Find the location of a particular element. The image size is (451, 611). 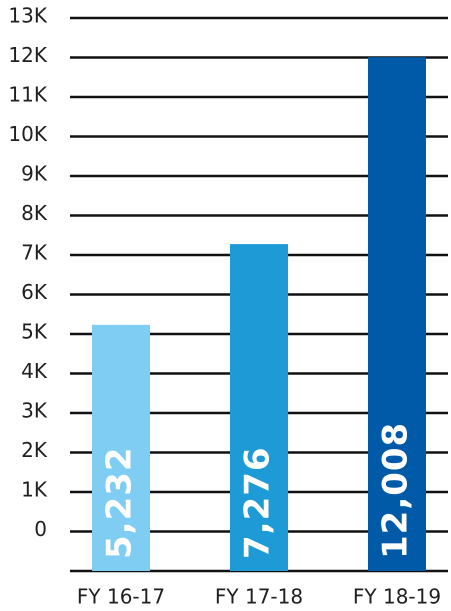

bar-data-label: 12,008 is located at coordinates (396, 490).